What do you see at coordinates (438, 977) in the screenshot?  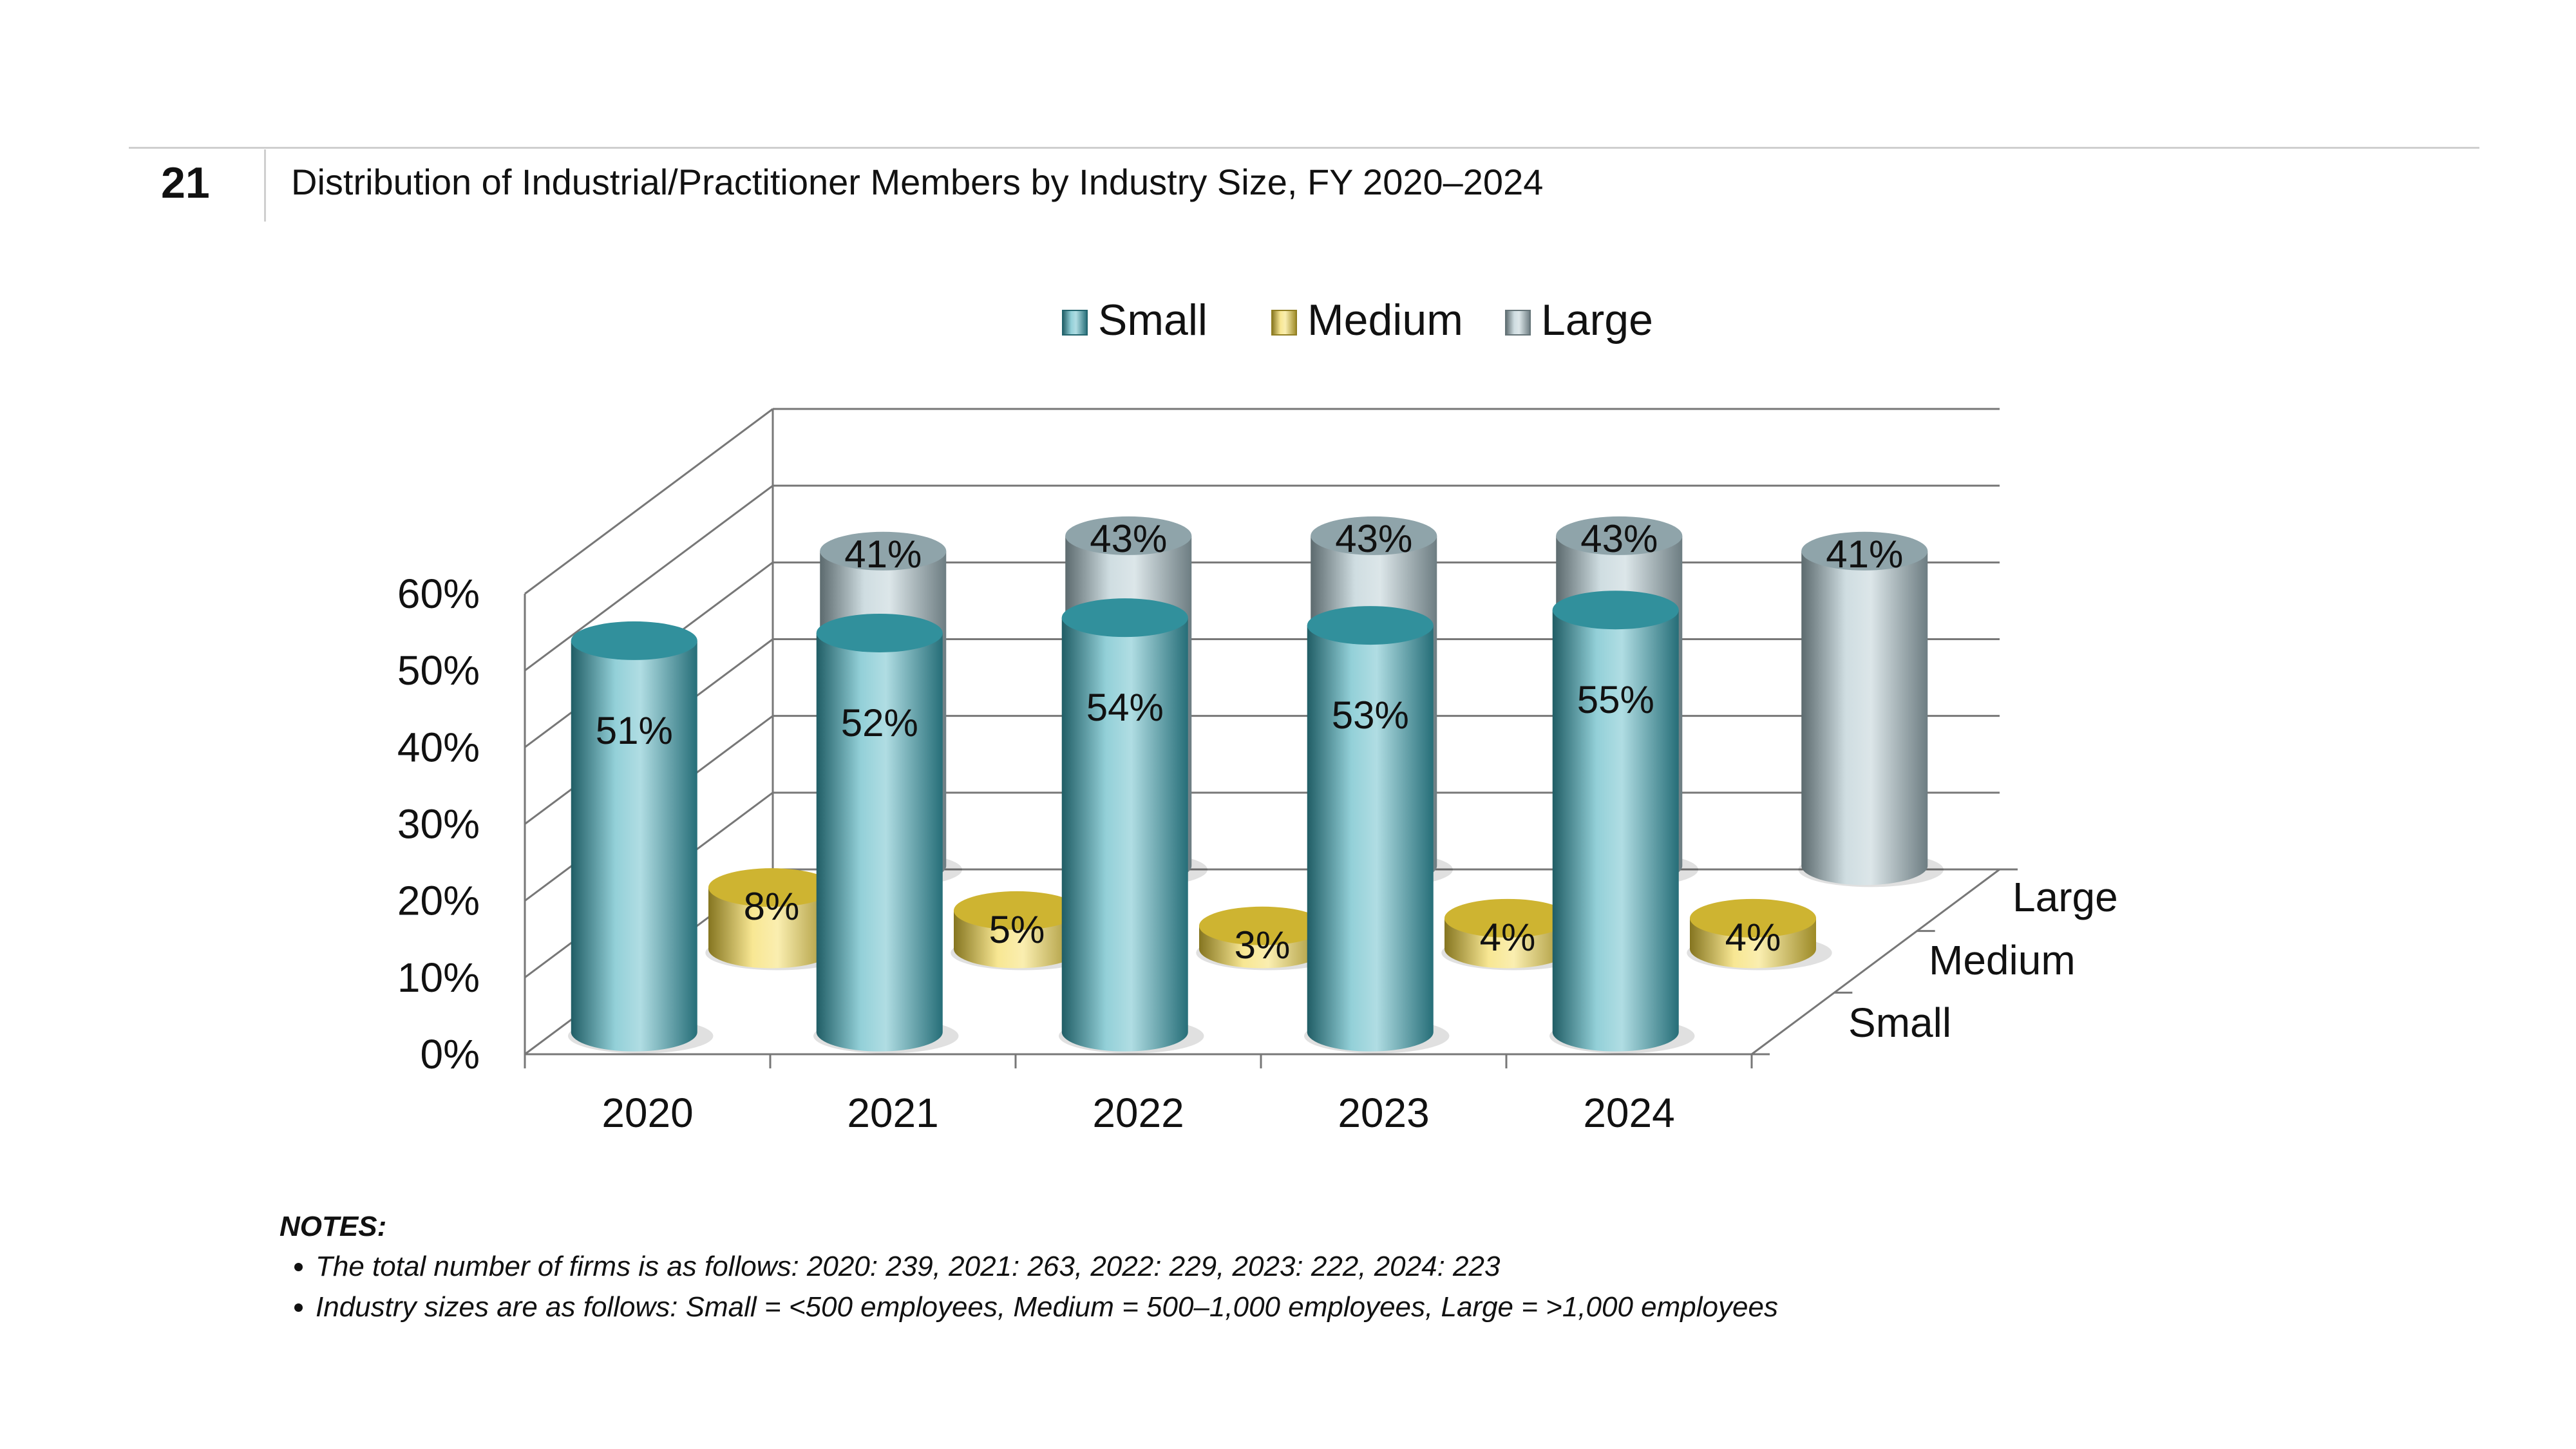 I see `y-tick-label: 10%` at bounding box center [438, 977].